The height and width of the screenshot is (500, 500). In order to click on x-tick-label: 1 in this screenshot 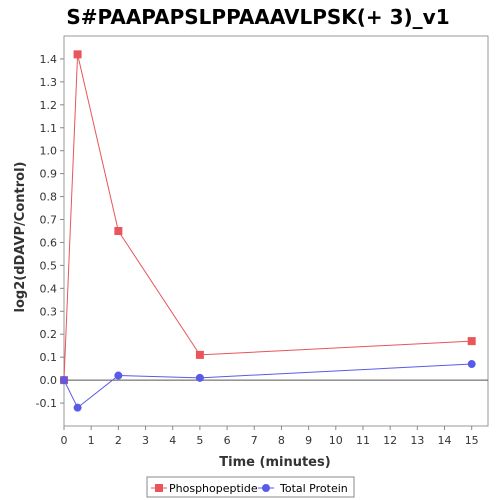, I will do `click(91, 440)`.